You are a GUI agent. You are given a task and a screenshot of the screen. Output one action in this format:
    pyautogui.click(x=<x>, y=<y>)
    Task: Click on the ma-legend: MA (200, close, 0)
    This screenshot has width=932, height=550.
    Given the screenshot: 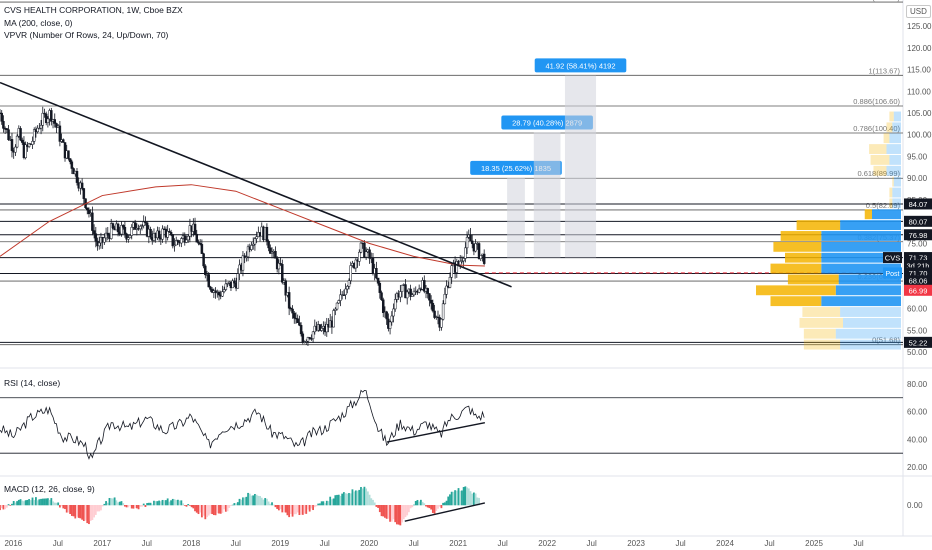 What is the action you would take?
    pyautogui.click(x=38, y=23)
    